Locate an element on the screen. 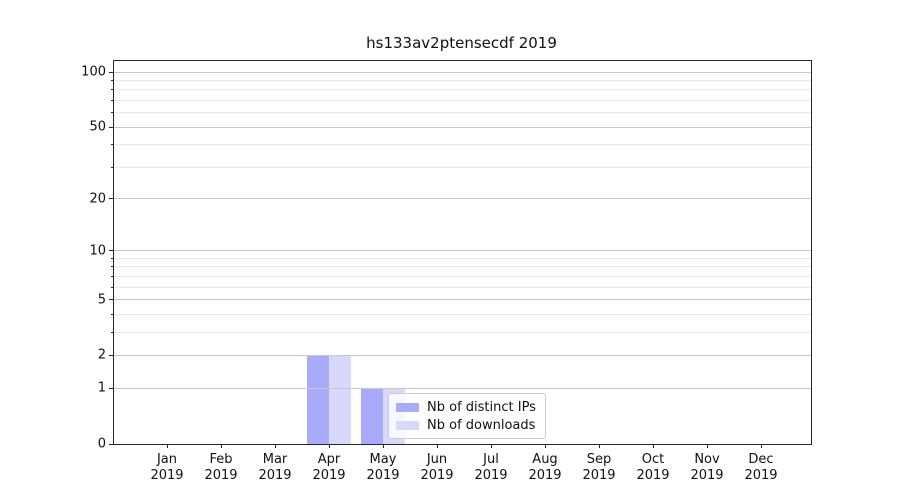  x-tick-label: Nov 2019 is located at coordinates (707, 468).